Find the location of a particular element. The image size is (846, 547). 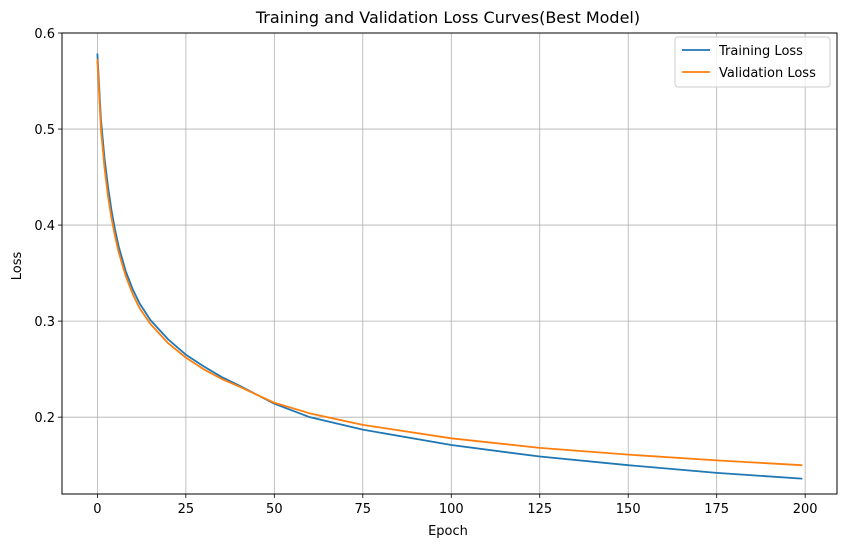

y-tick-label: 0.2 is located at coordinates (44, 418).